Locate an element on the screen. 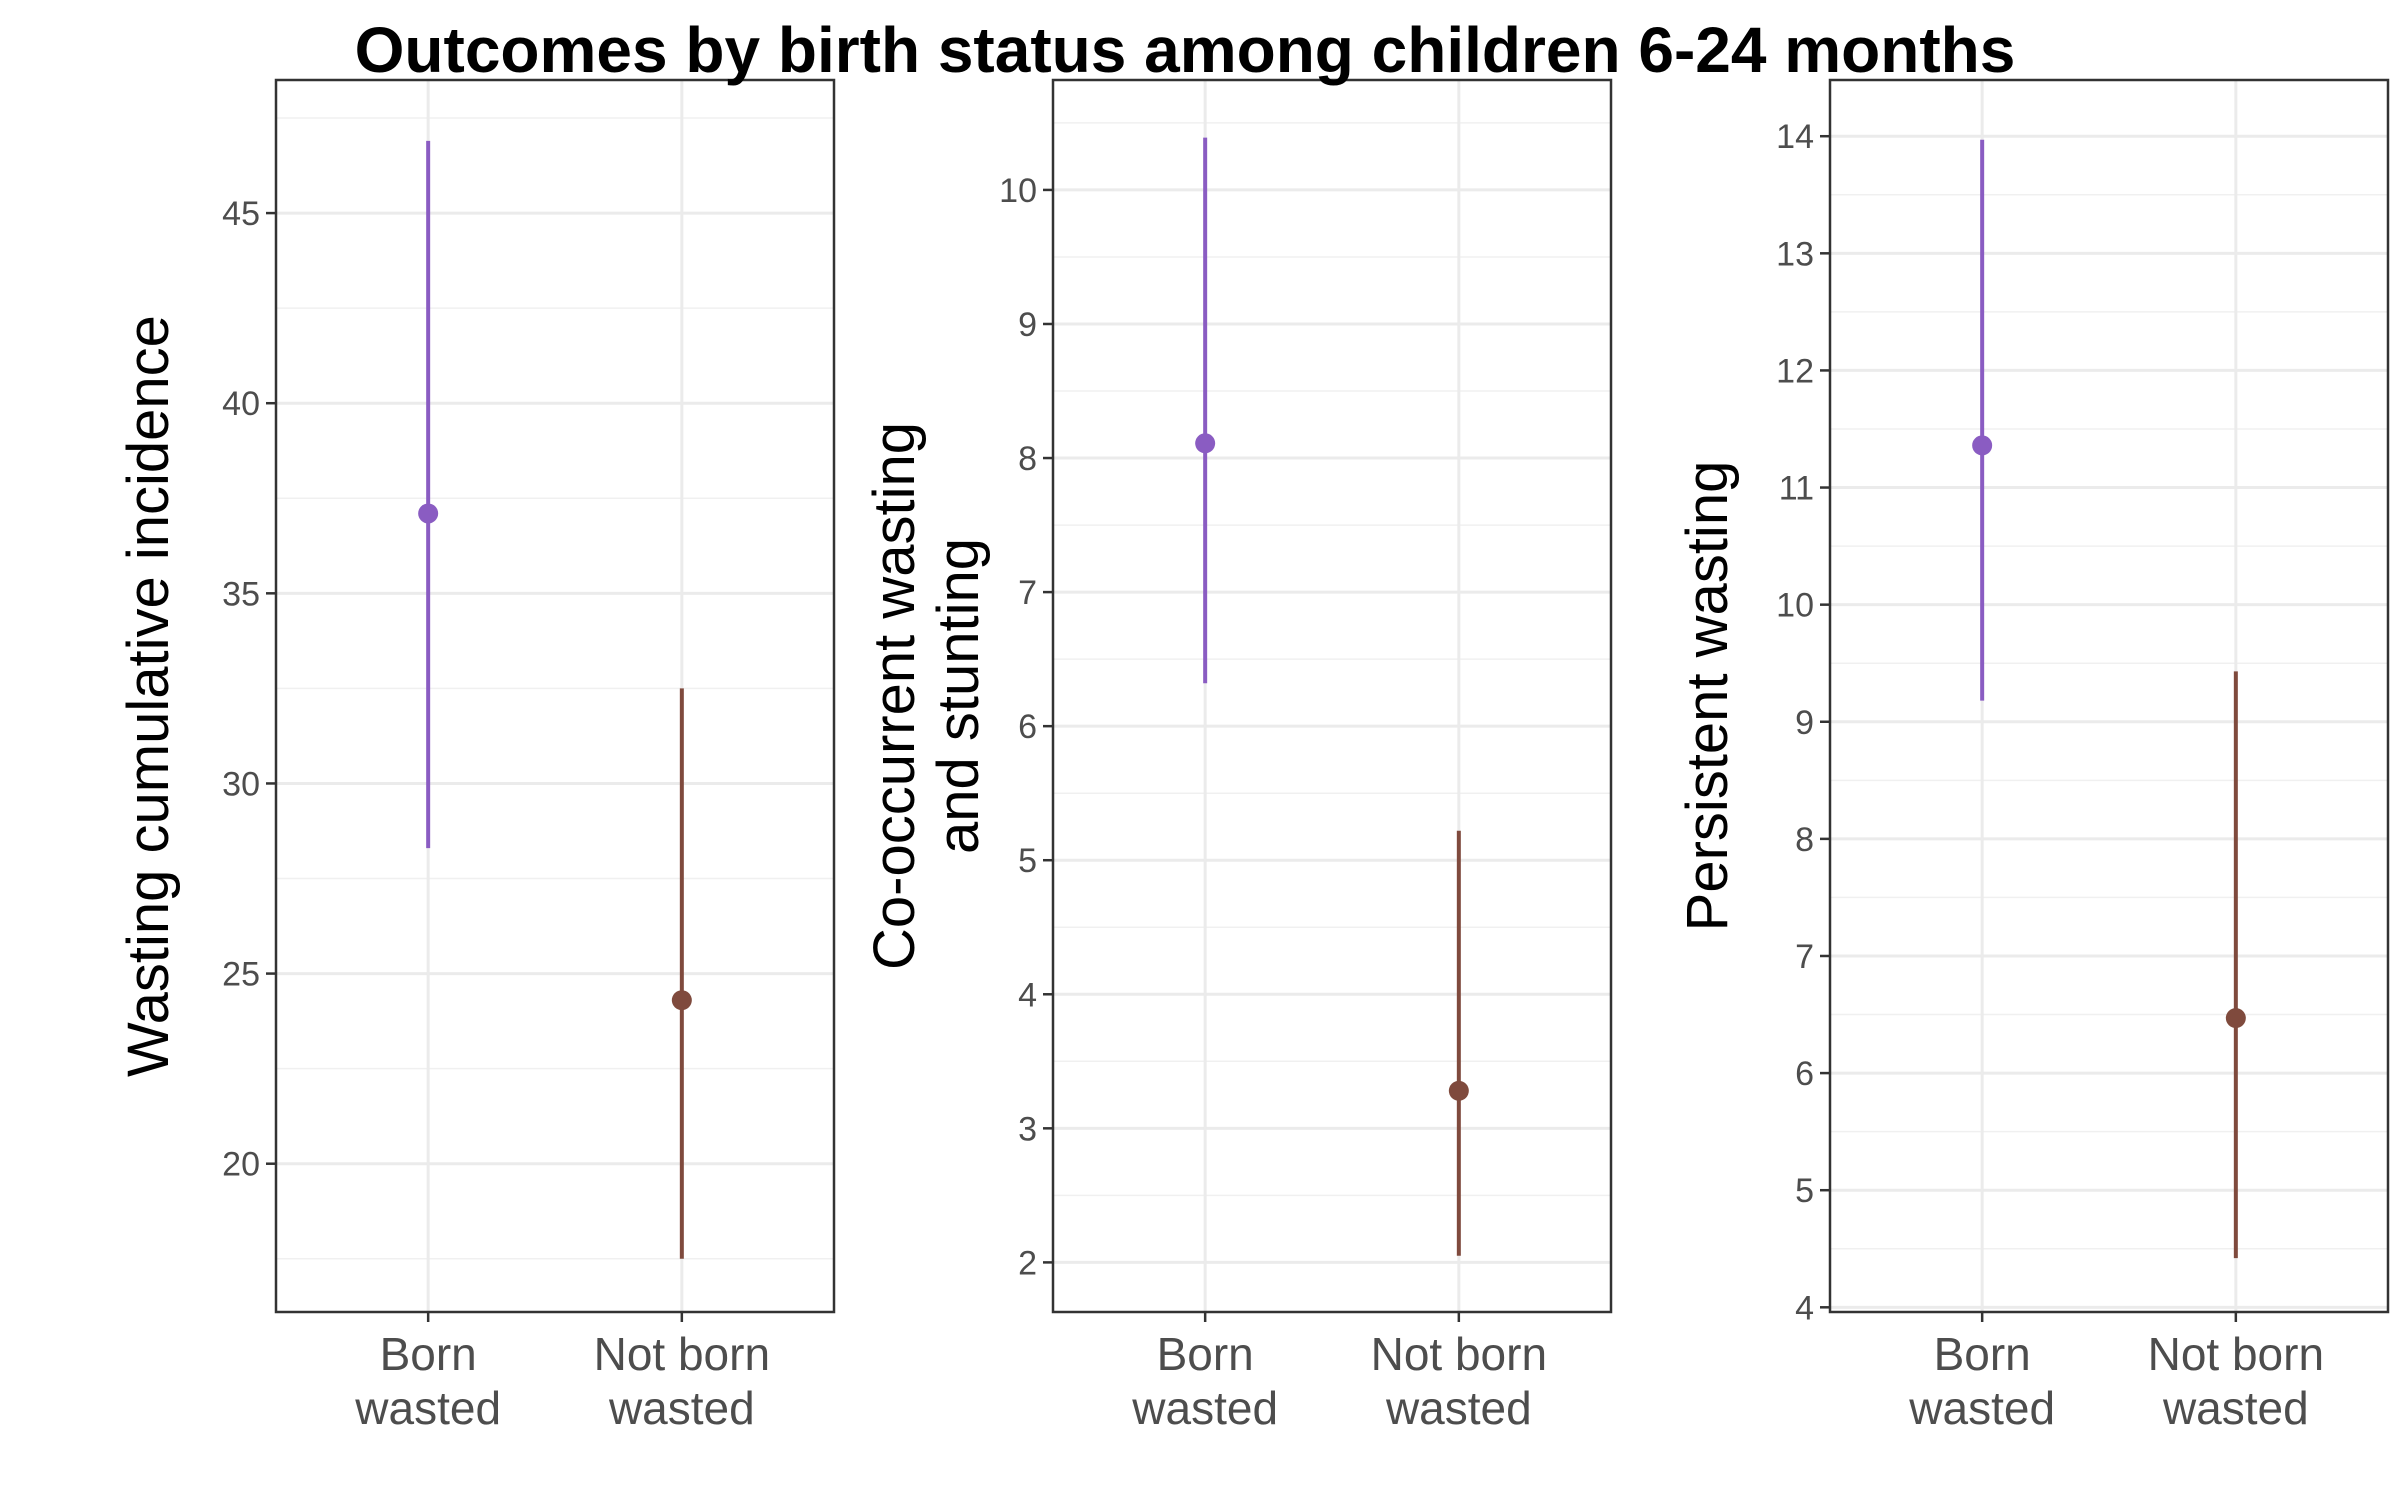  y-axis-title-line: and stunting is located at coordinates (958, 696).